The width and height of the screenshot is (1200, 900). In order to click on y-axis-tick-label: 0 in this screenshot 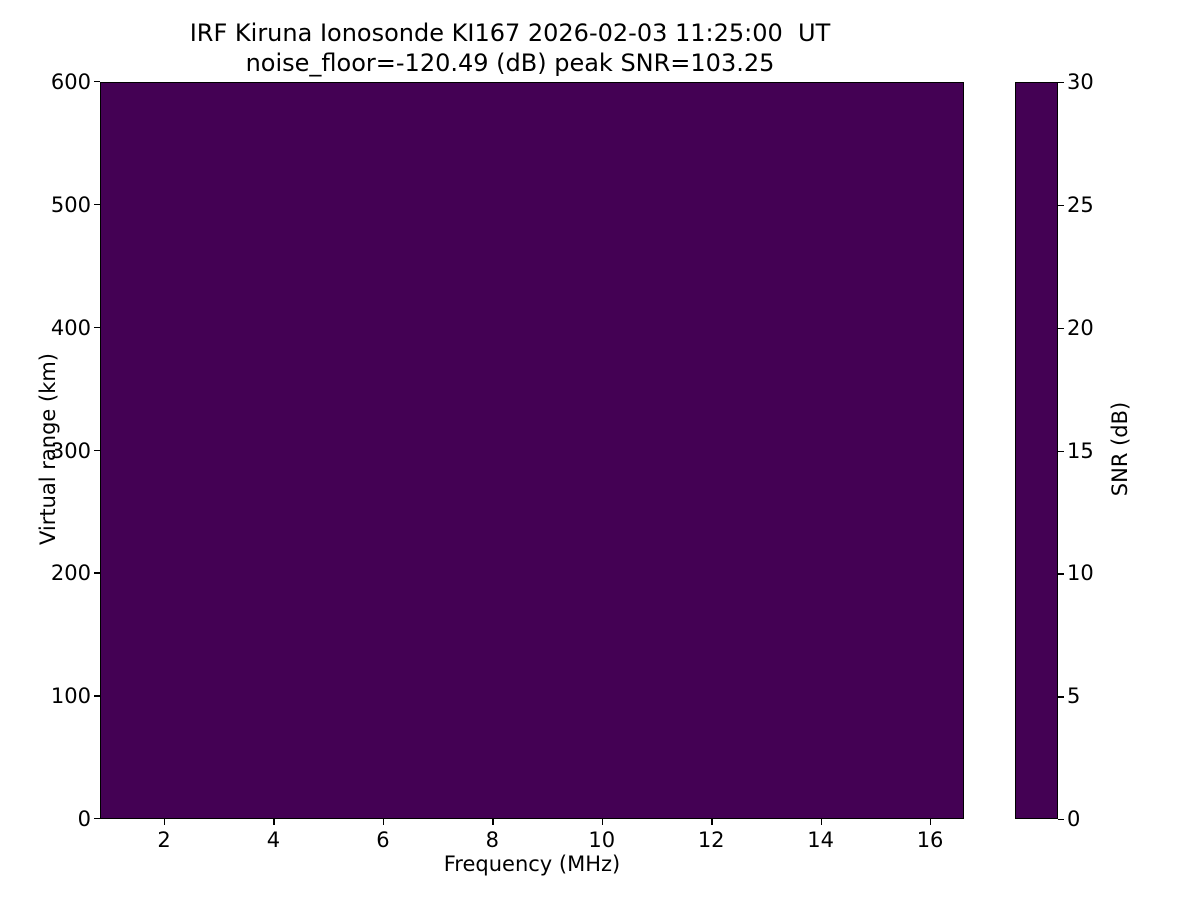, I will do `click(84, 819)`.